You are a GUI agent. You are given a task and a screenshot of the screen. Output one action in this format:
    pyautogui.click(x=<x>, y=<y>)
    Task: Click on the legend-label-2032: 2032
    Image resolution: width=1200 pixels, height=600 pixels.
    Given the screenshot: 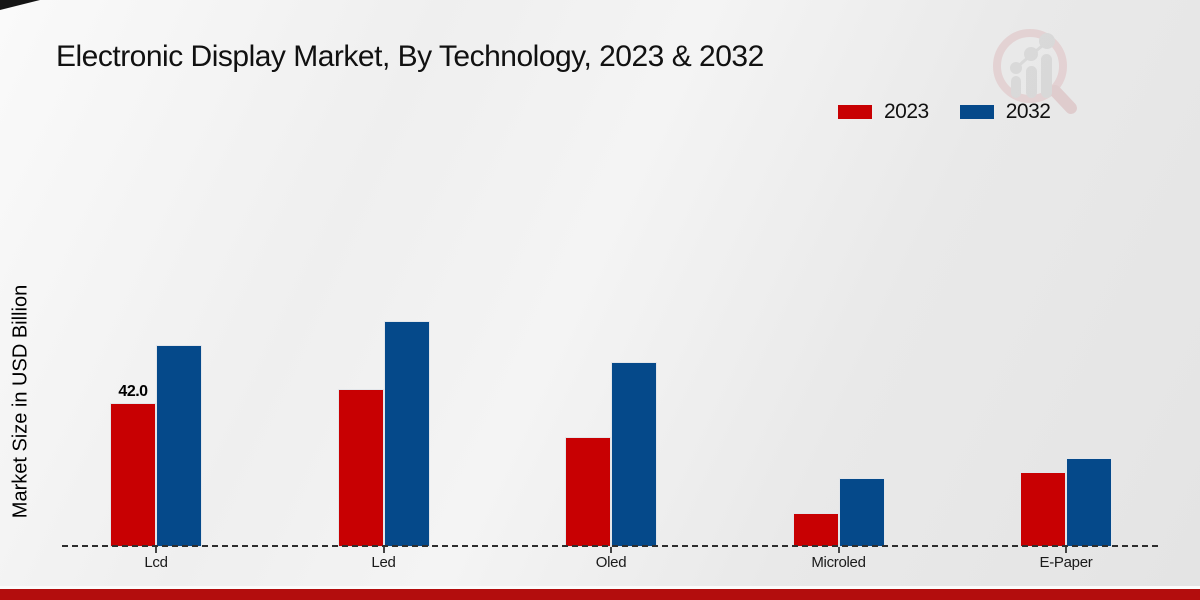 What is the action you would take?
    pyautogui.click(x=1028, y=111)
    